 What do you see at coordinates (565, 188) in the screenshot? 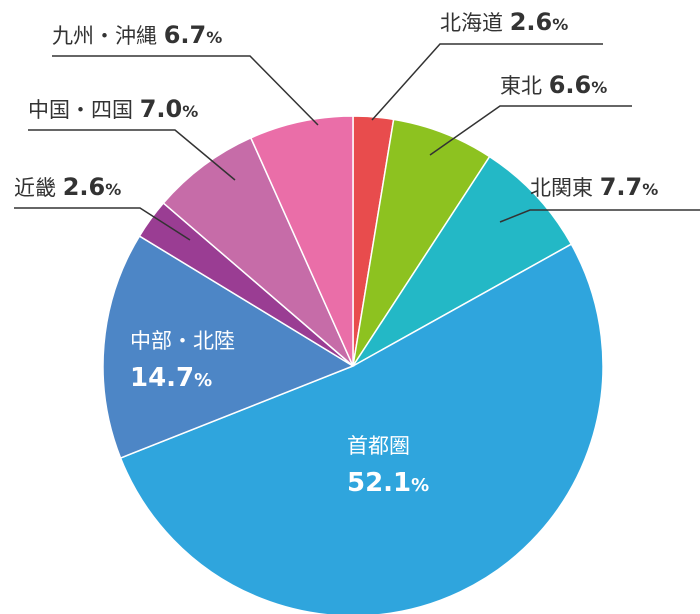
I see `label-name-kitakanto: 北関東` at bounding box center [565, 188].